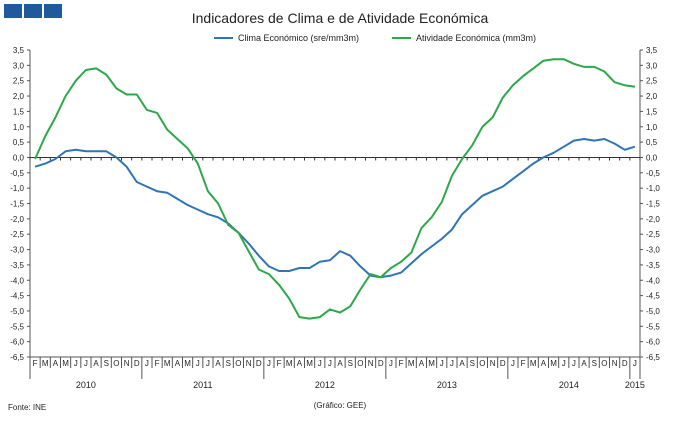  What do you see at coordinates (652, 157) in the screenshot?
I see `y-tick-label-right: 0,0` at bounding box center [652, 157].